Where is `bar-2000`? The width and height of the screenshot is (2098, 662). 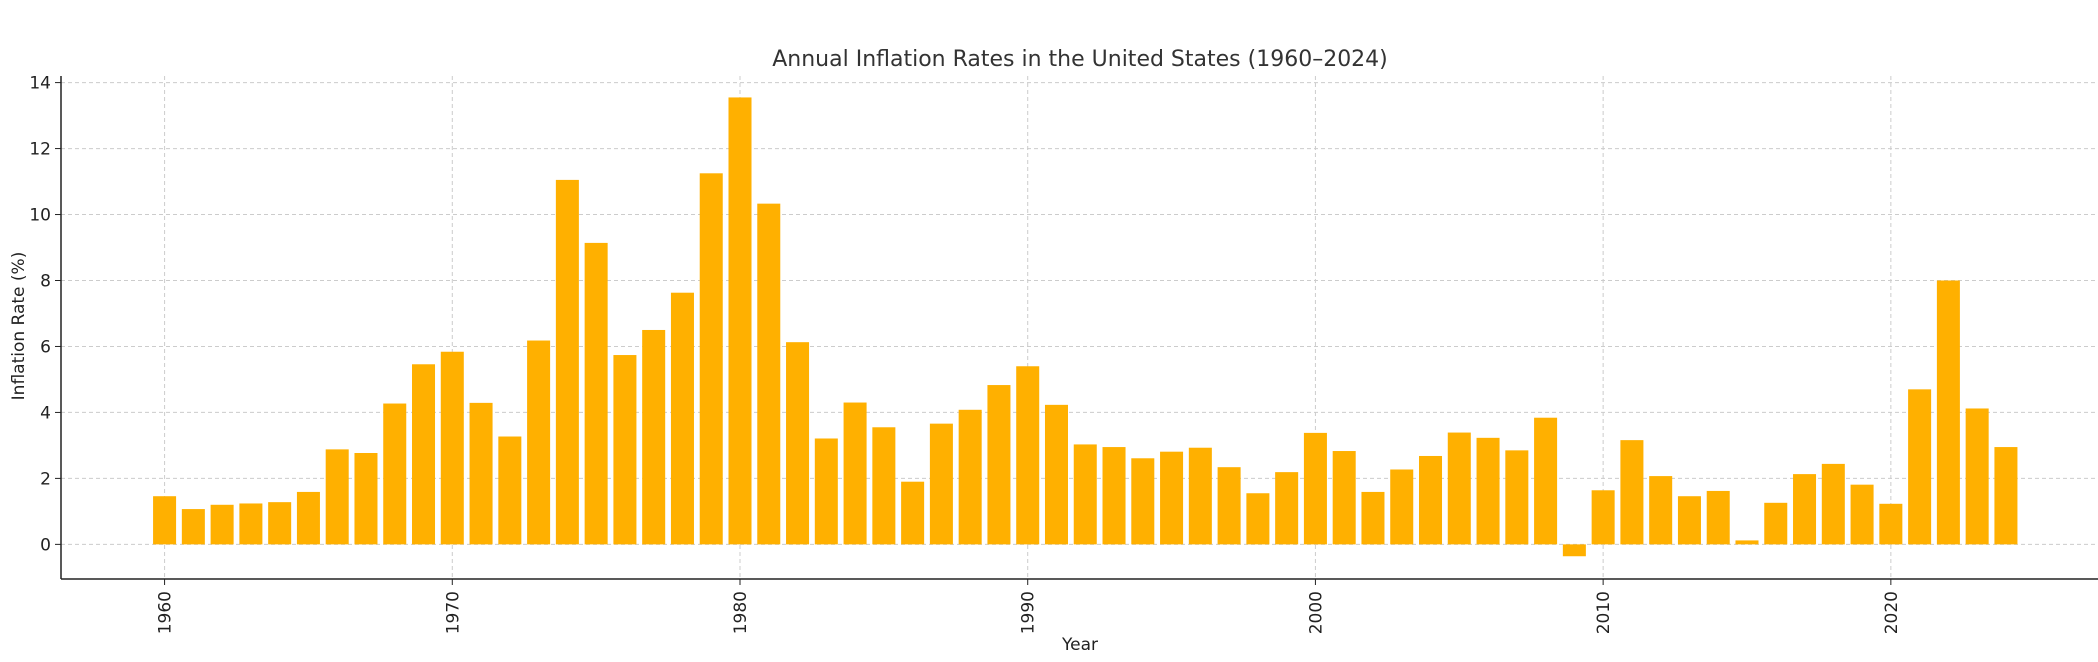 bar-2000 is located at coordinates (1315, 488).